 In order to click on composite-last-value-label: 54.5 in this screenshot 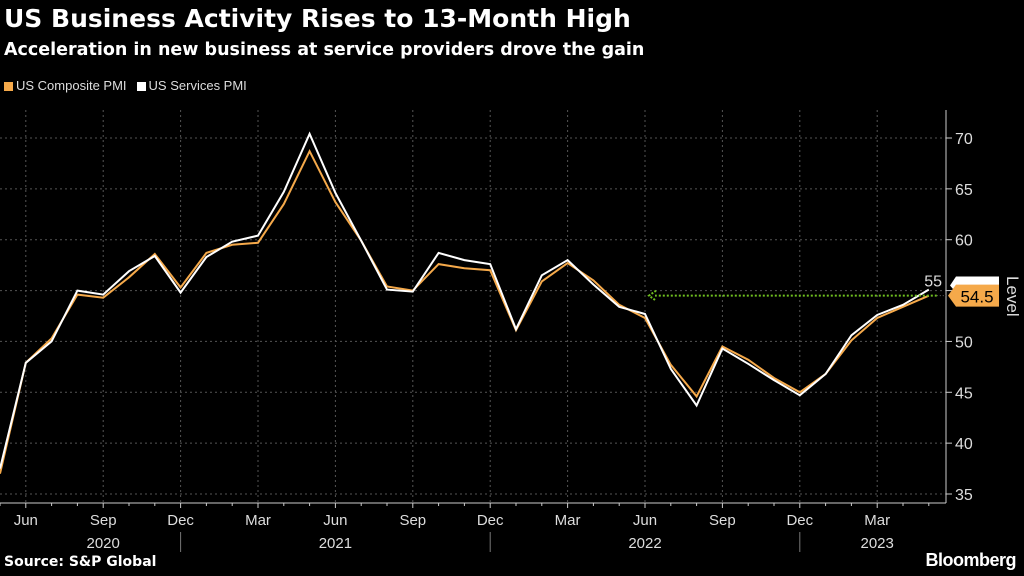, I will do `click(976, 297)`.